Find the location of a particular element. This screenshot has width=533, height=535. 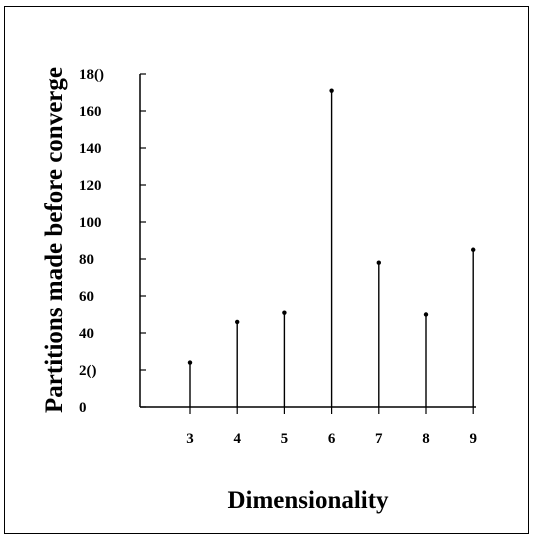

y-tick-label: 0 is located at coordinates (83, 408).